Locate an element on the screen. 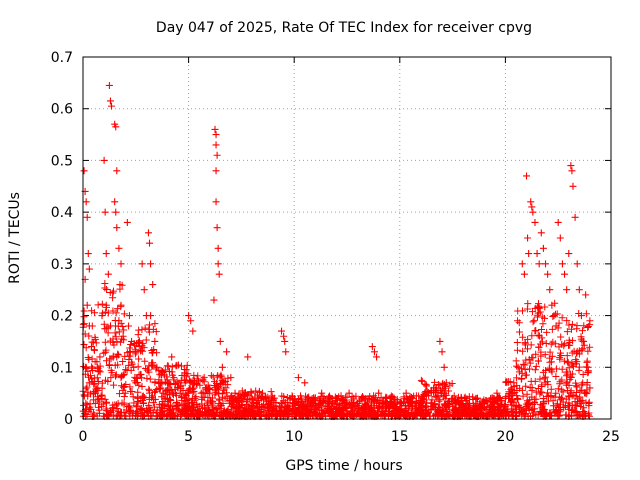 The height and width of the screenshot is (480, 640). y-tick-label: 0.1 is located at coordinates (62, 368).